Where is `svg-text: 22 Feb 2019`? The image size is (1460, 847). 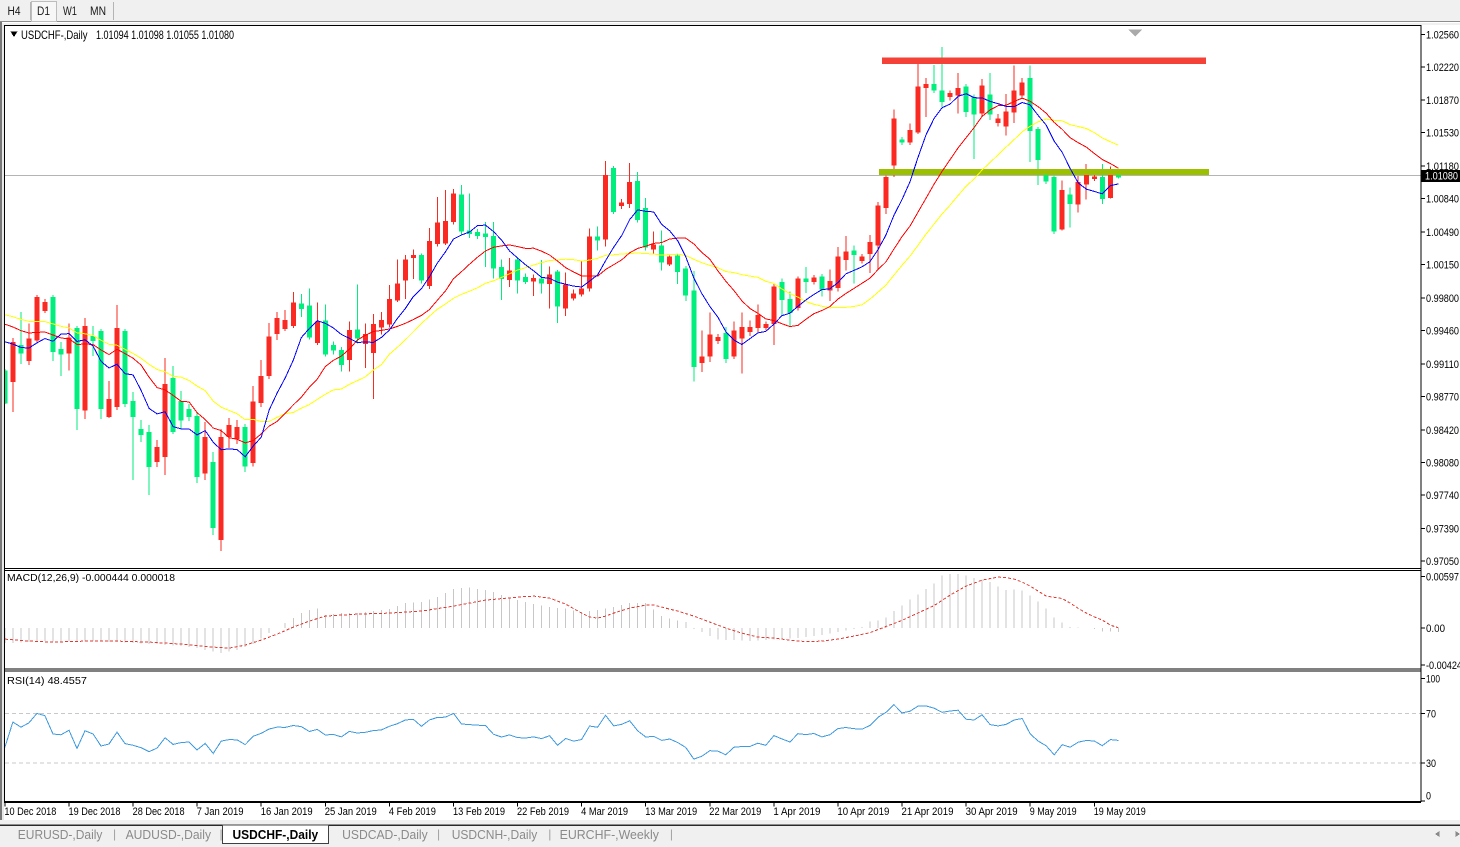 svg-text: 22 Feb 2019 is located at coordinates (543, 812).